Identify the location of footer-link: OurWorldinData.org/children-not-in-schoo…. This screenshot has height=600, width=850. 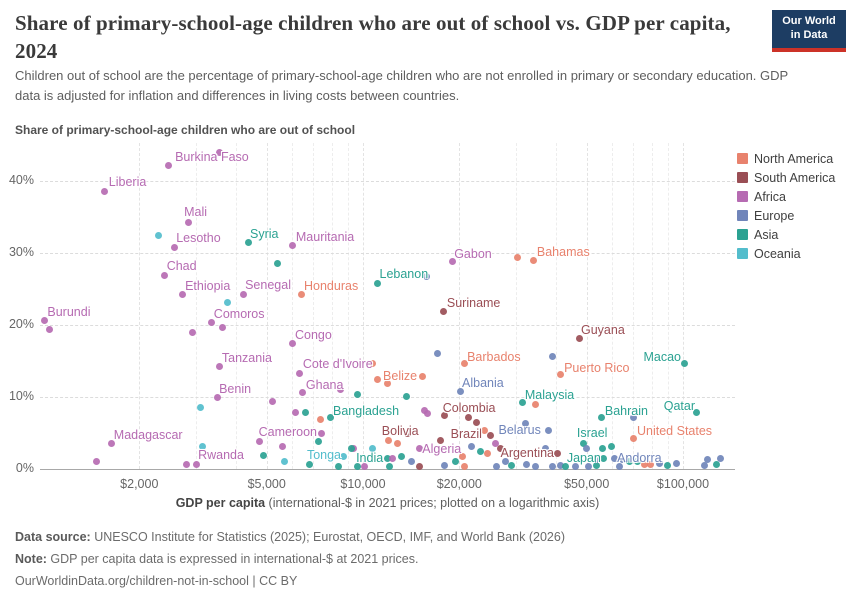
(156, 581).